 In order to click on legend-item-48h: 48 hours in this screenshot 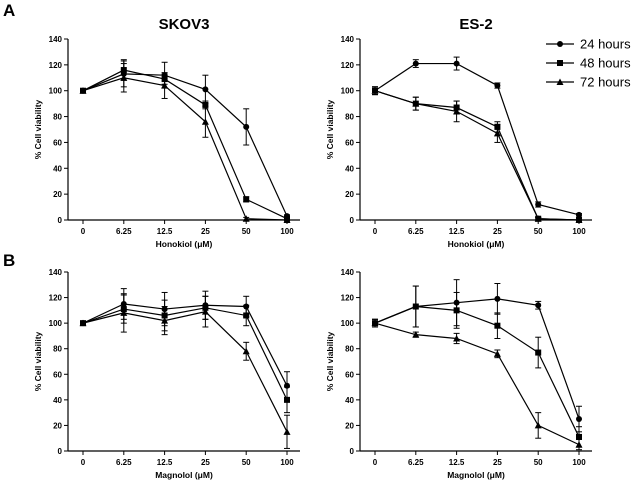, I will do `click(588, 63)`.